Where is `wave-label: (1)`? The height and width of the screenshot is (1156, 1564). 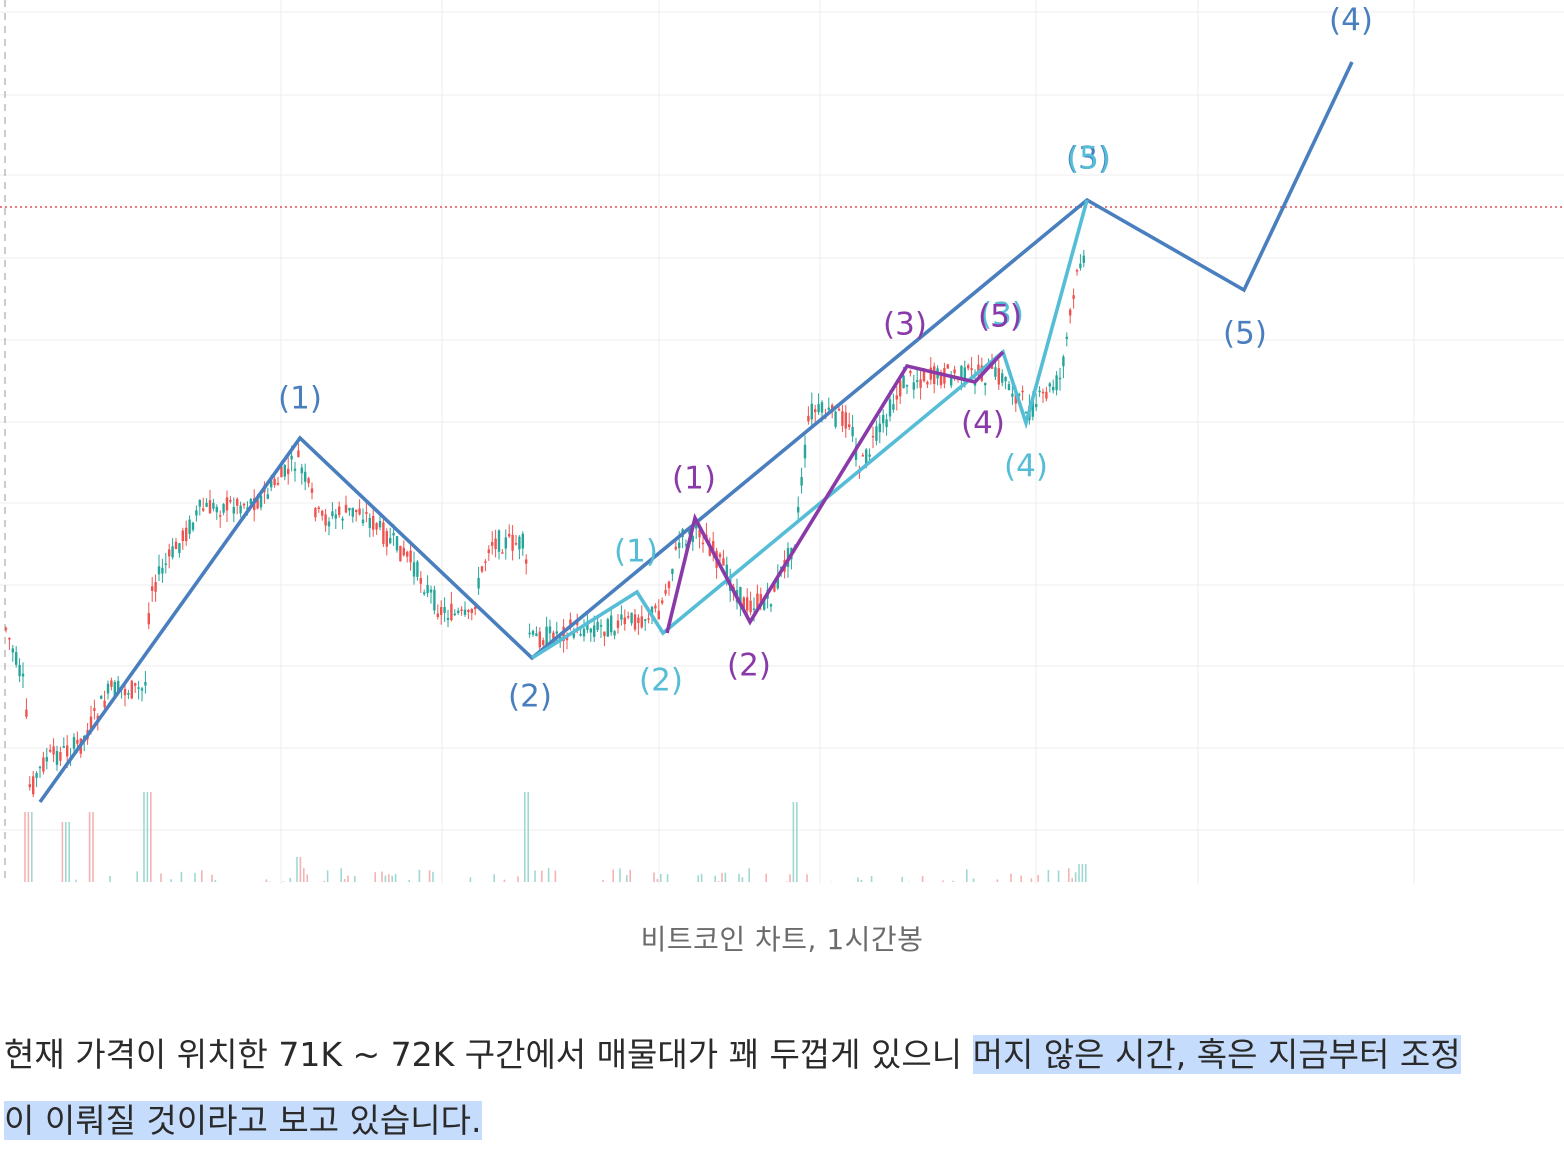
wave-label: (1) is located at coordinates (694, 479).